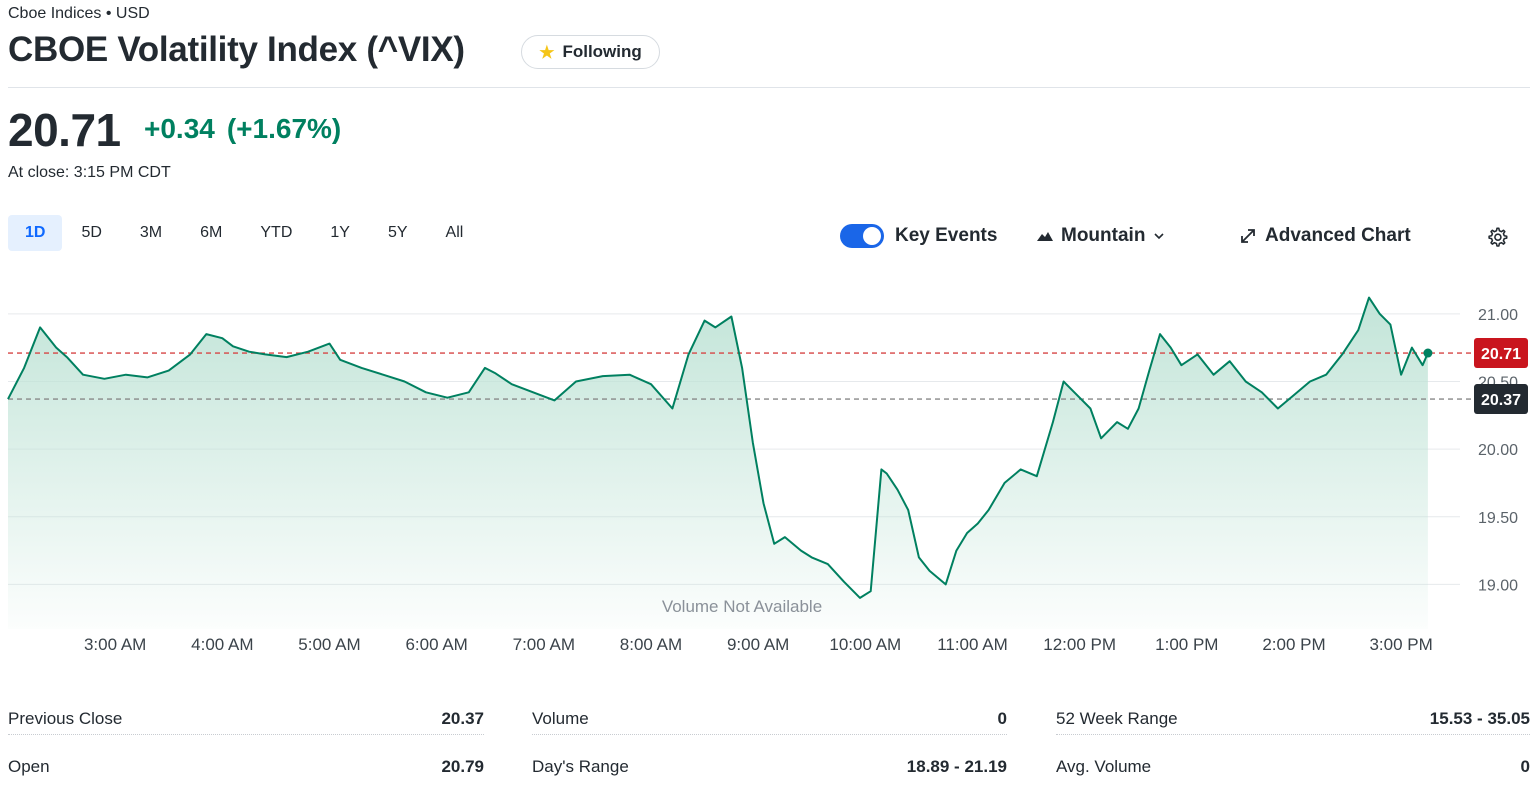  What do you see at coordinates (64, 130) in the screenshot?
I see `current-price: 20.71` at bounding box center [64, 130].